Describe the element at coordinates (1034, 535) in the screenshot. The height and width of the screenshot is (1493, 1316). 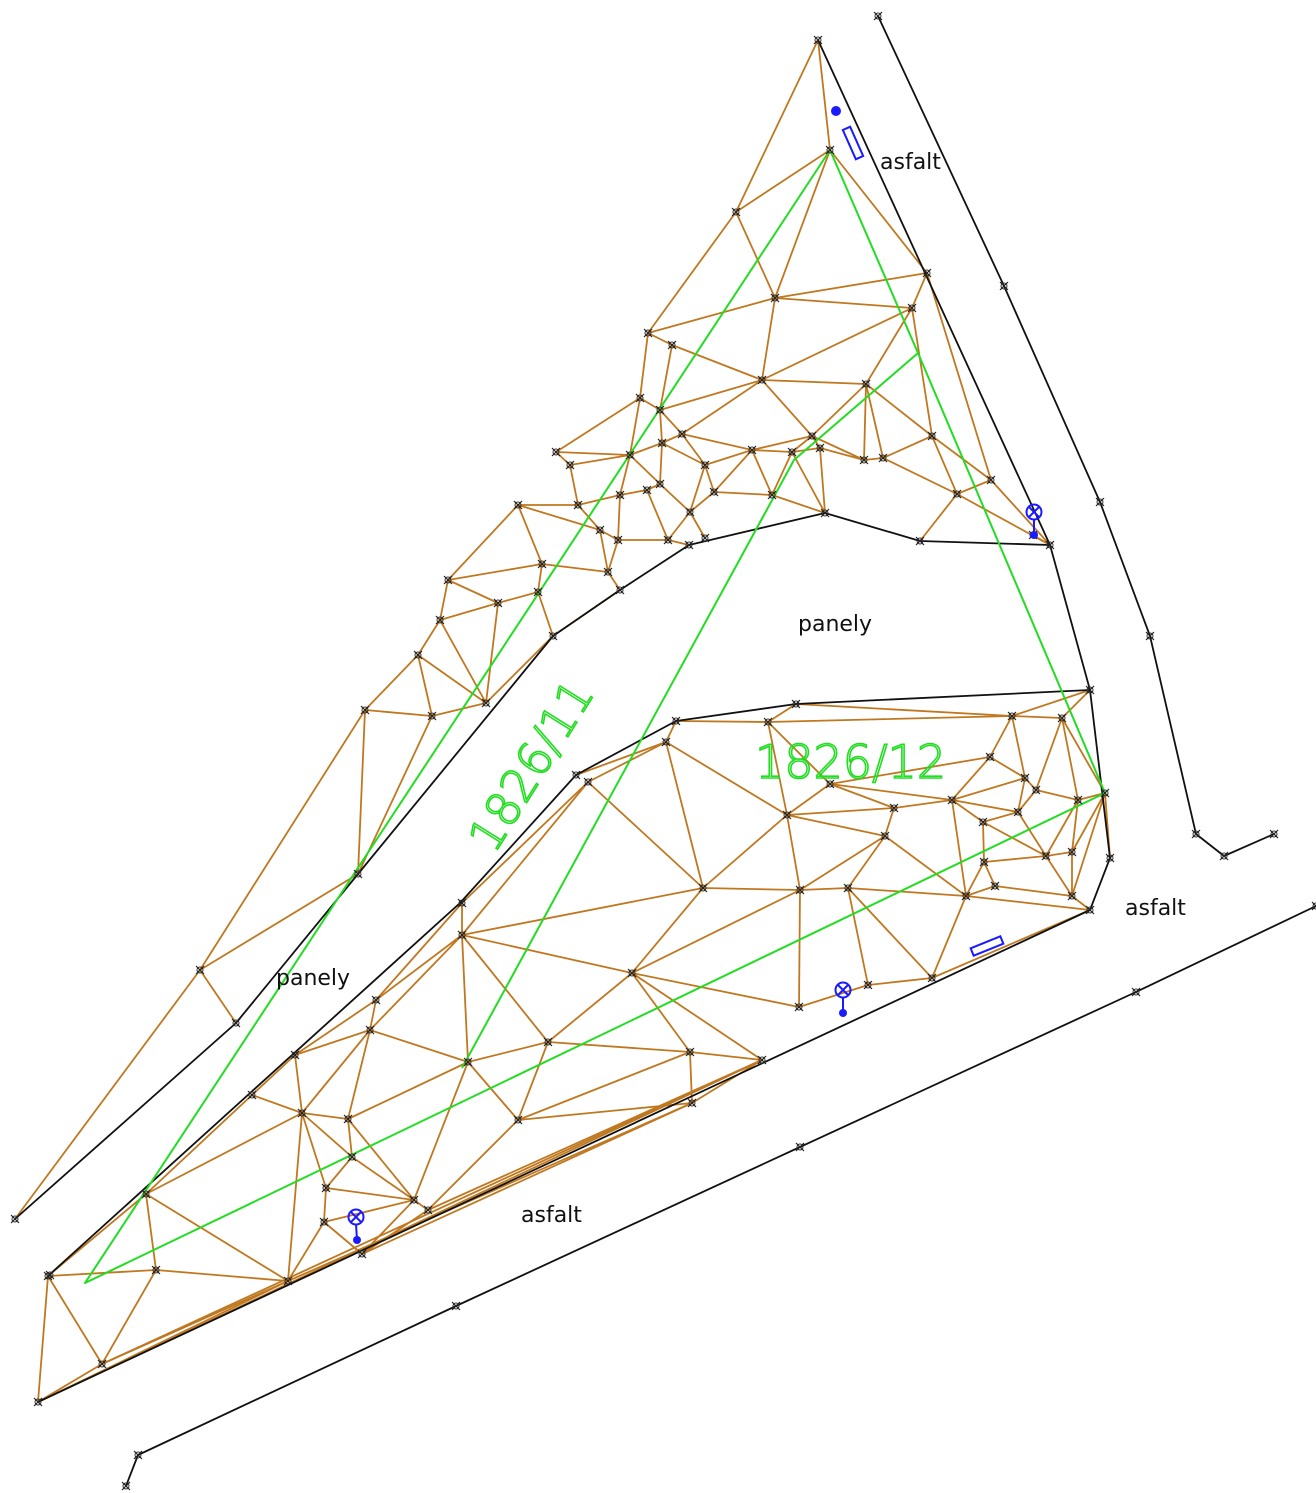
I see `utility-dot-icon` at that location.